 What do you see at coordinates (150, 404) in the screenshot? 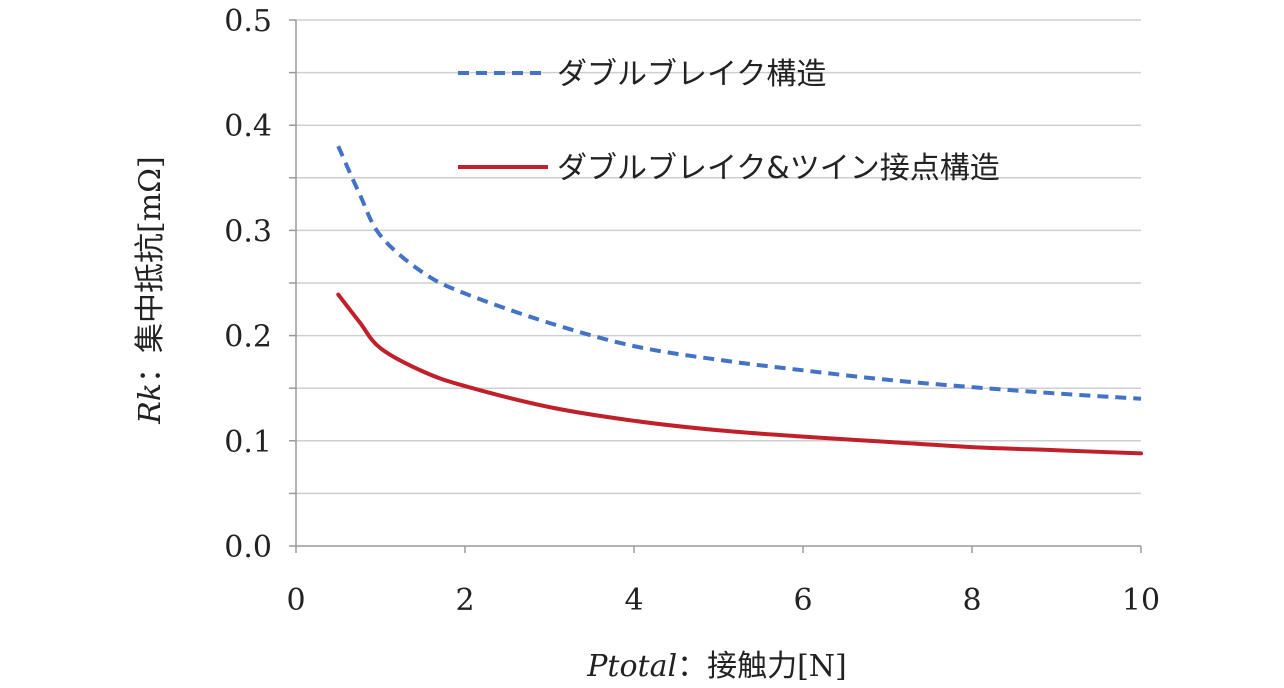
I see `y-axis-label-italic: Rk` at bounding box center [150, 404].